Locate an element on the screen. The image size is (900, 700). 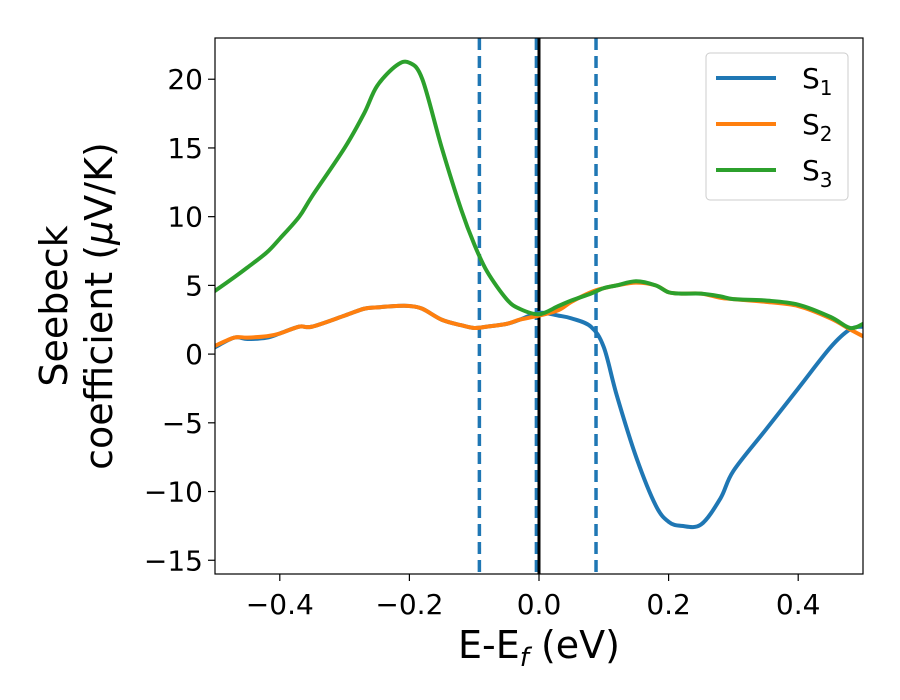
x-tick-label: −0.2 is located at coordinates (409, 604).